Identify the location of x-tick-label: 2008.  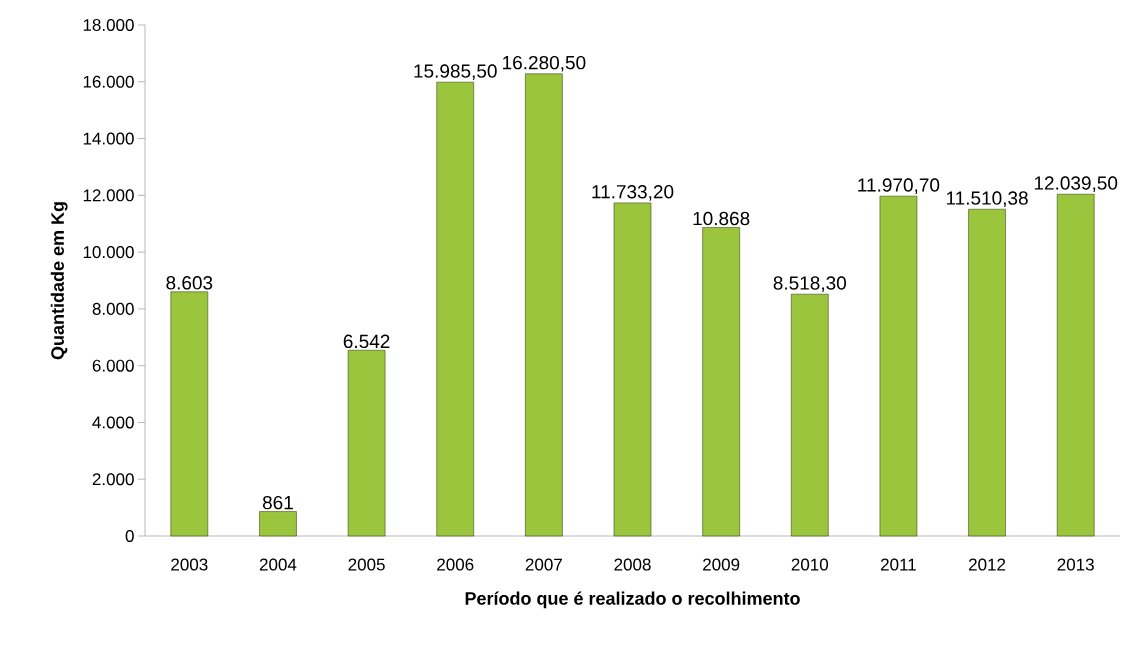
(632, 564).